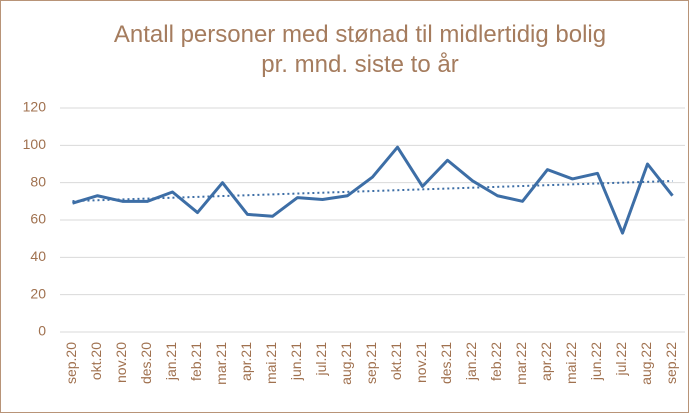  Describe the element at coordinates (38, 256) in the screenshot. I see `y-tick-label: 40` at that location.